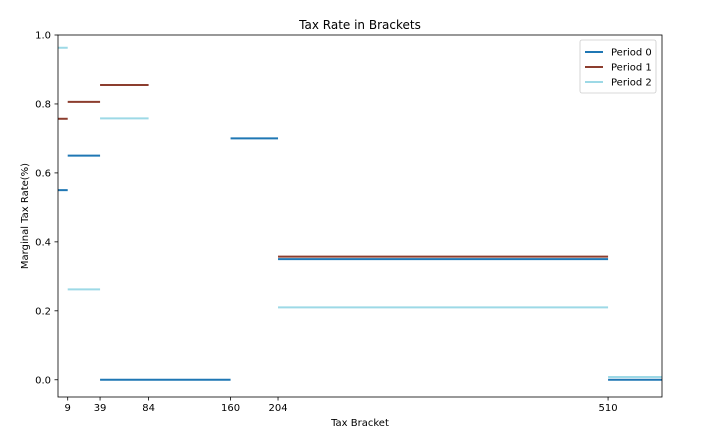 The width and height of the screenshot is (720, 432). What do you see at coordinates (43, 36) in the screenshot?
I see `y-tick-label-5: 1.0` at bounding box center [43, 36].